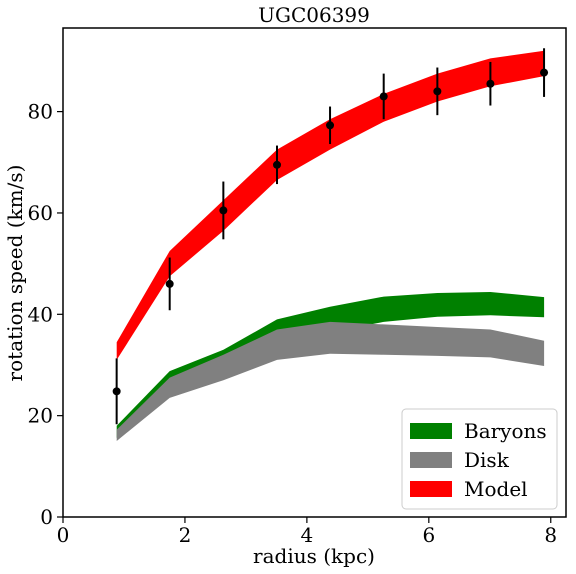 Image resolution: width=576 pixels, height=574 pixels. I want to click on baryons-legend-swatch, so click(431, 431).